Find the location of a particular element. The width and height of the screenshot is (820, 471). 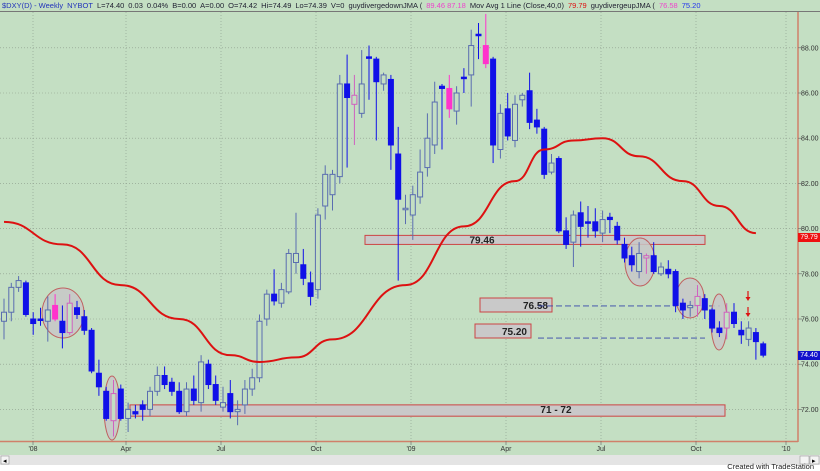

high: Hi=74.49 is located at coordinates (276, 5).